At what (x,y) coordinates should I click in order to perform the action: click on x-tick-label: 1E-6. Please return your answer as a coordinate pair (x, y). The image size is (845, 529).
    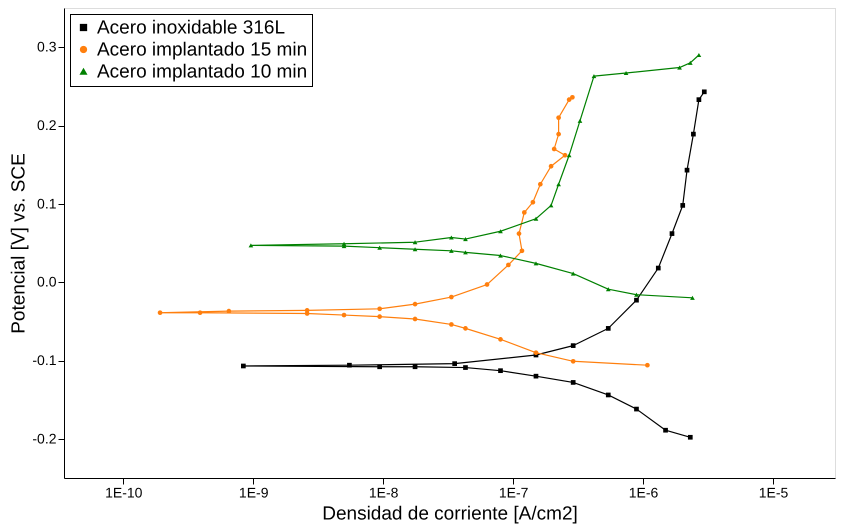
    Looking at the image, I should click on (643, 492).